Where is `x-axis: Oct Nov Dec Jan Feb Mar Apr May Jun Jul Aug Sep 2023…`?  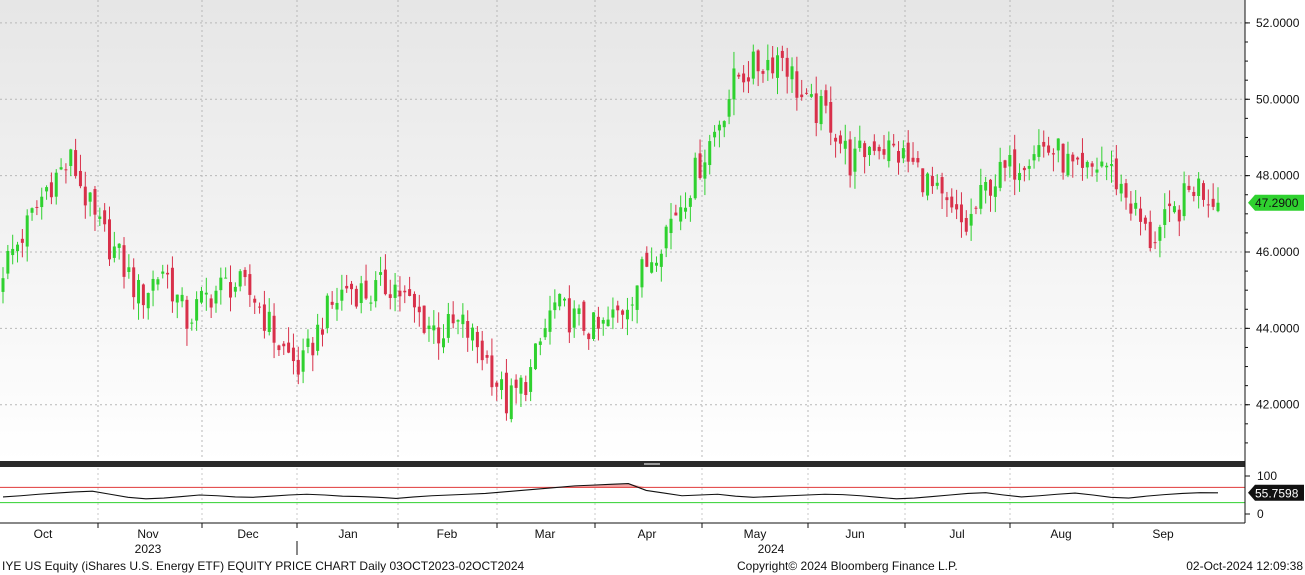
x-axis: Oct Nov Dec Jan Feb Mar Apr May Jun Jul Aug Sep 2023… is located at coordinates (604, 539).